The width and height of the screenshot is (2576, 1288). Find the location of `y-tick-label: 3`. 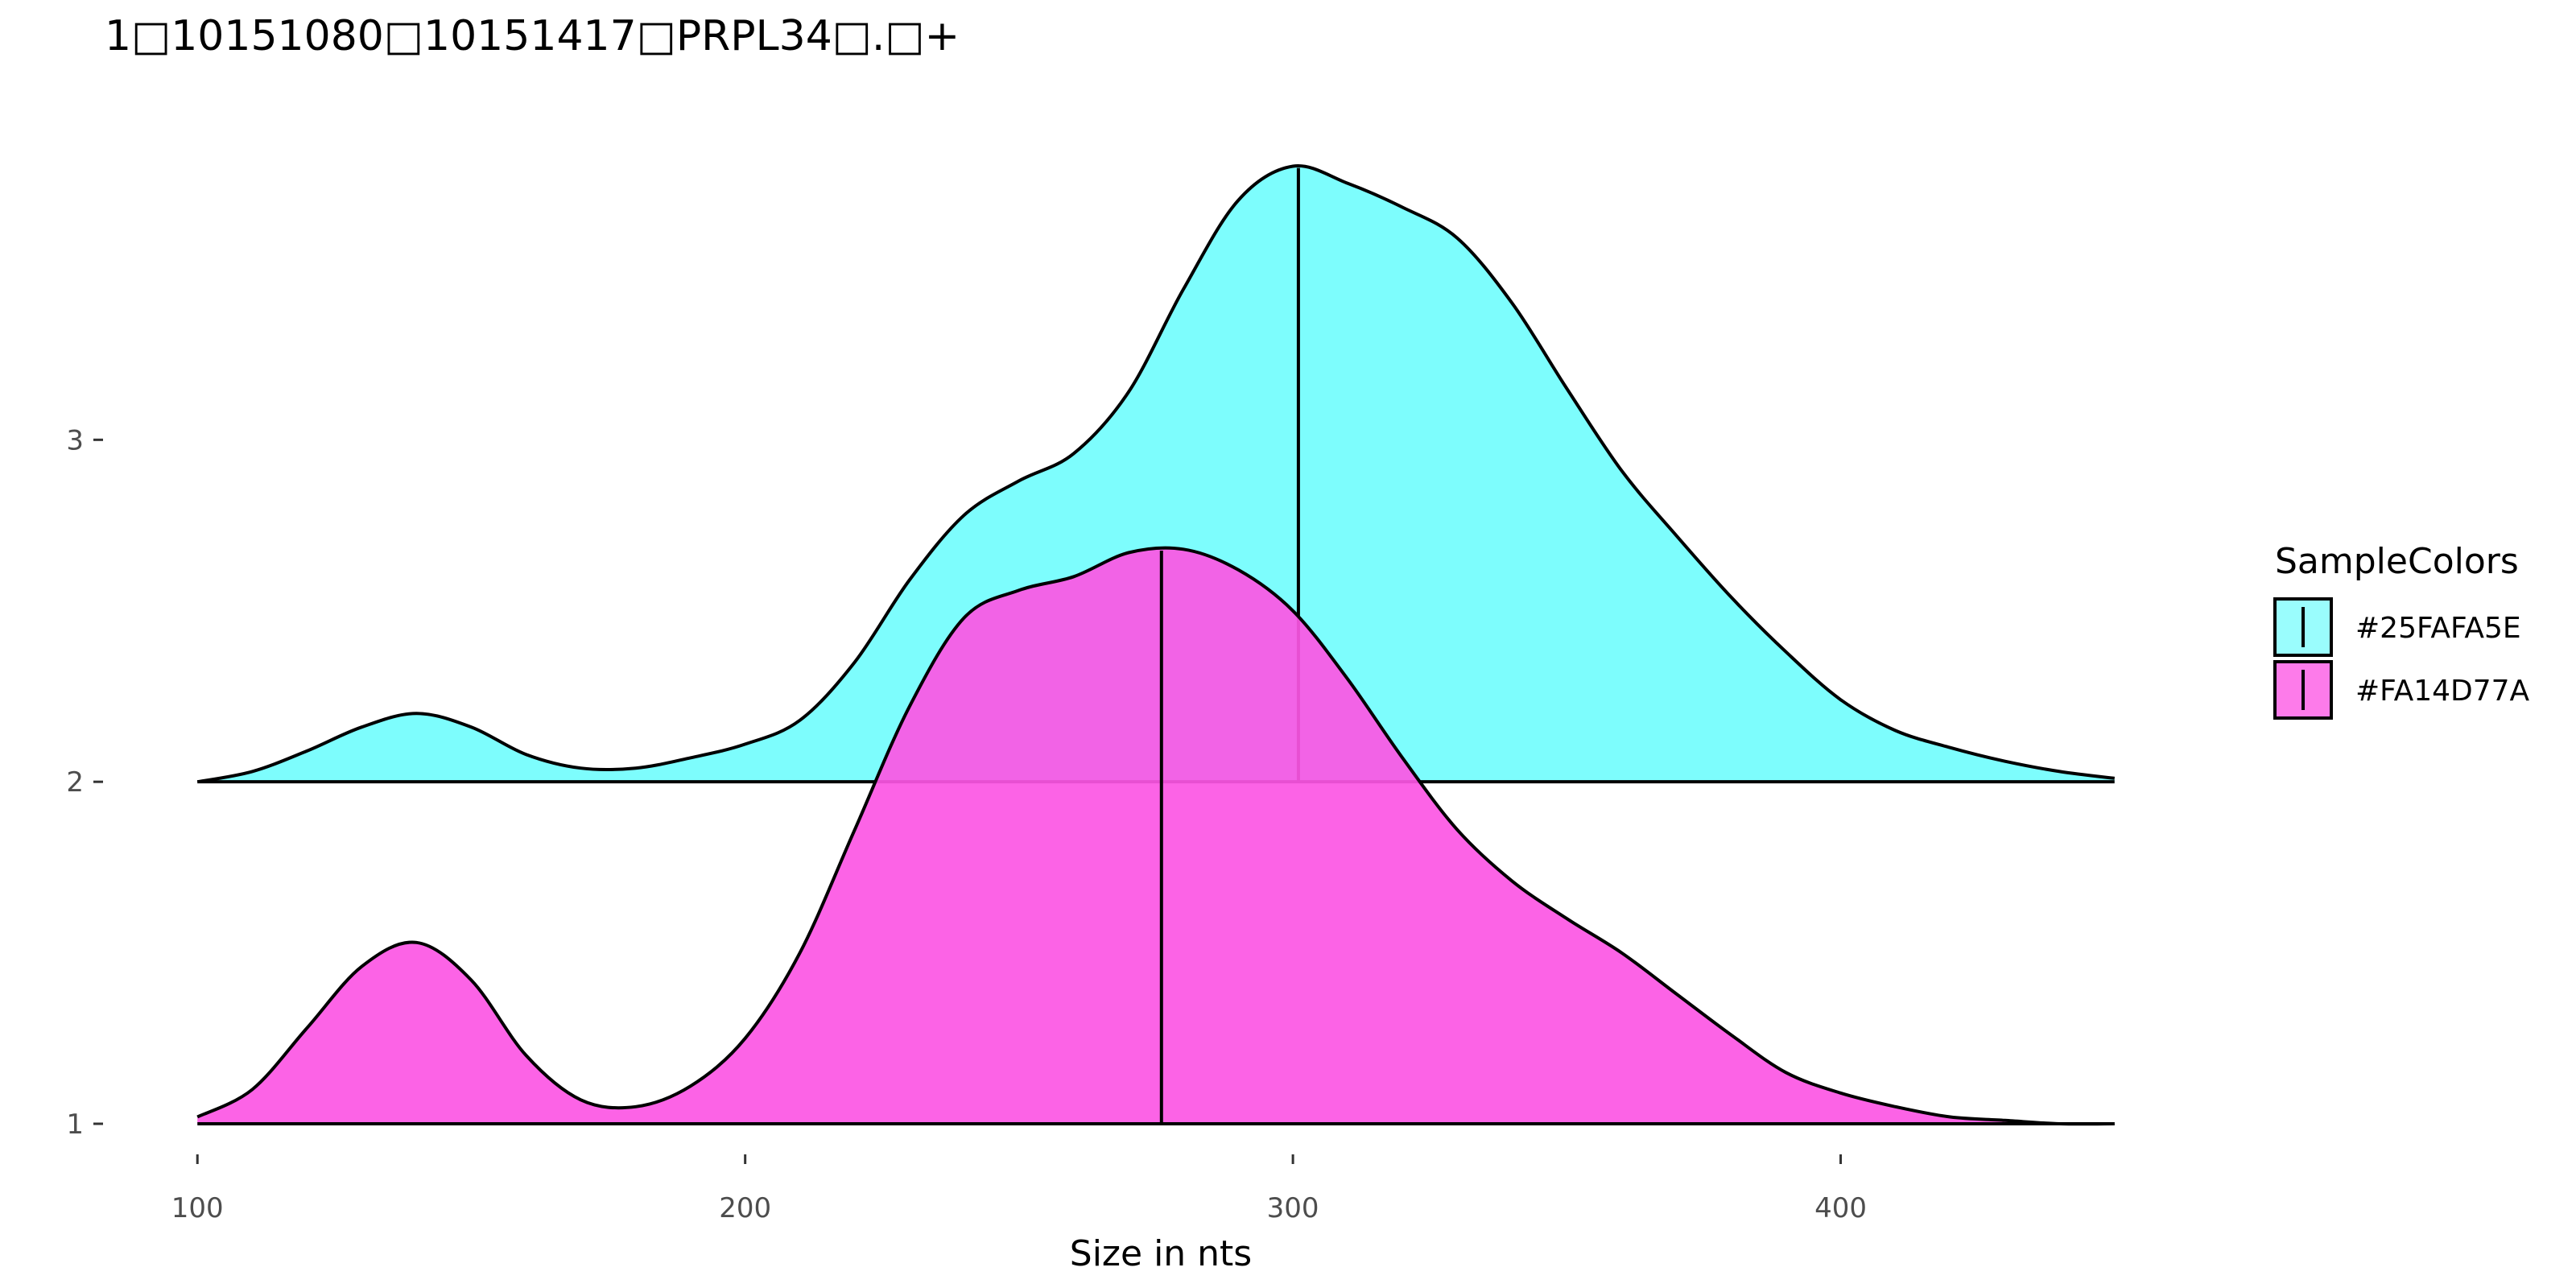

y-tick-label: 3 is located at coordinates (75, 440).